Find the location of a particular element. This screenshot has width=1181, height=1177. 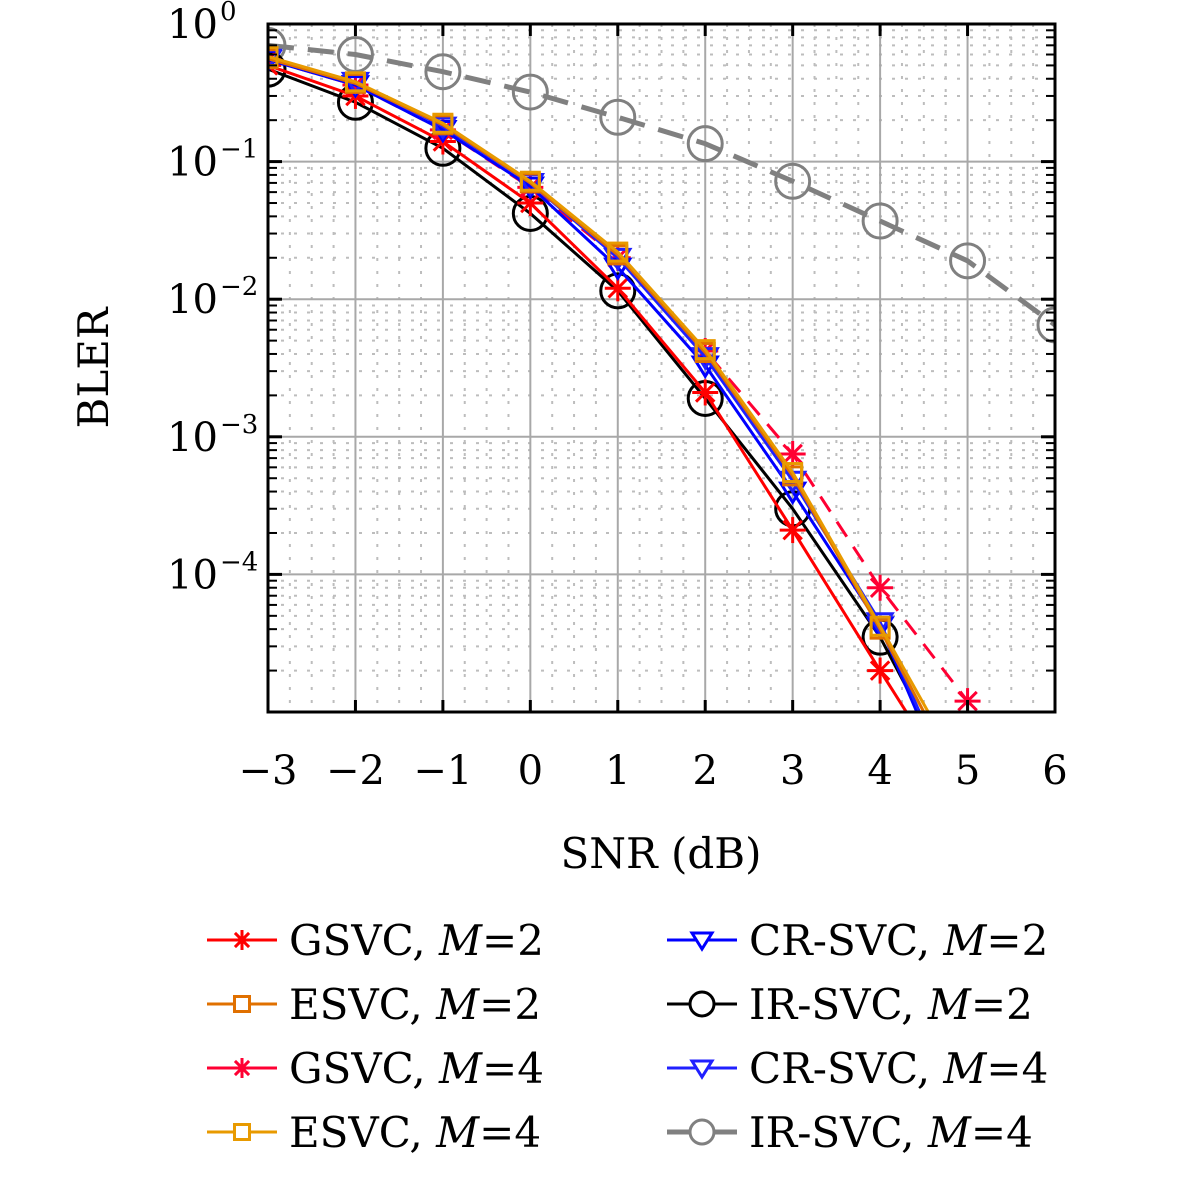

legend-item: GSVC, M=4 is located at coordinates (435, 1068).